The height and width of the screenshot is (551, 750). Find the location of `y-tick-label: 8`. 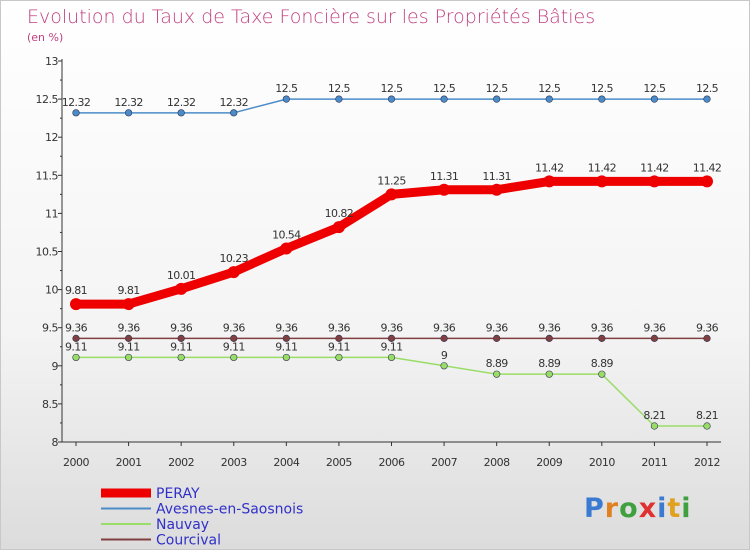

y-tick-label: 8 is located at coordinates (55, 442).